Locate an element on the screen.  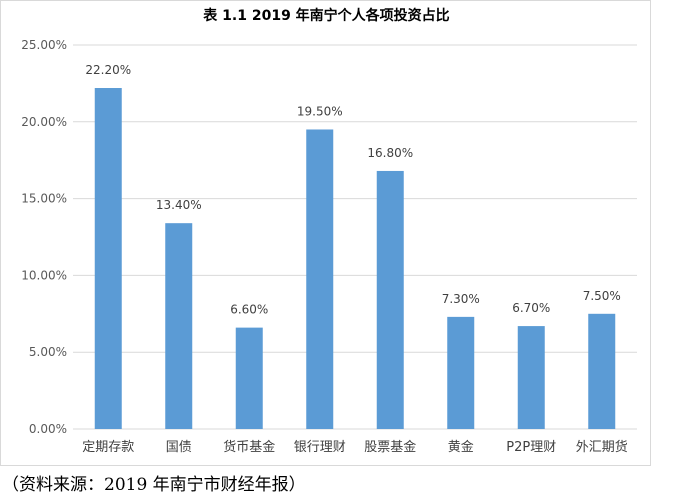
y-tick-label: 5.00% is located at coordinates (48, 352).